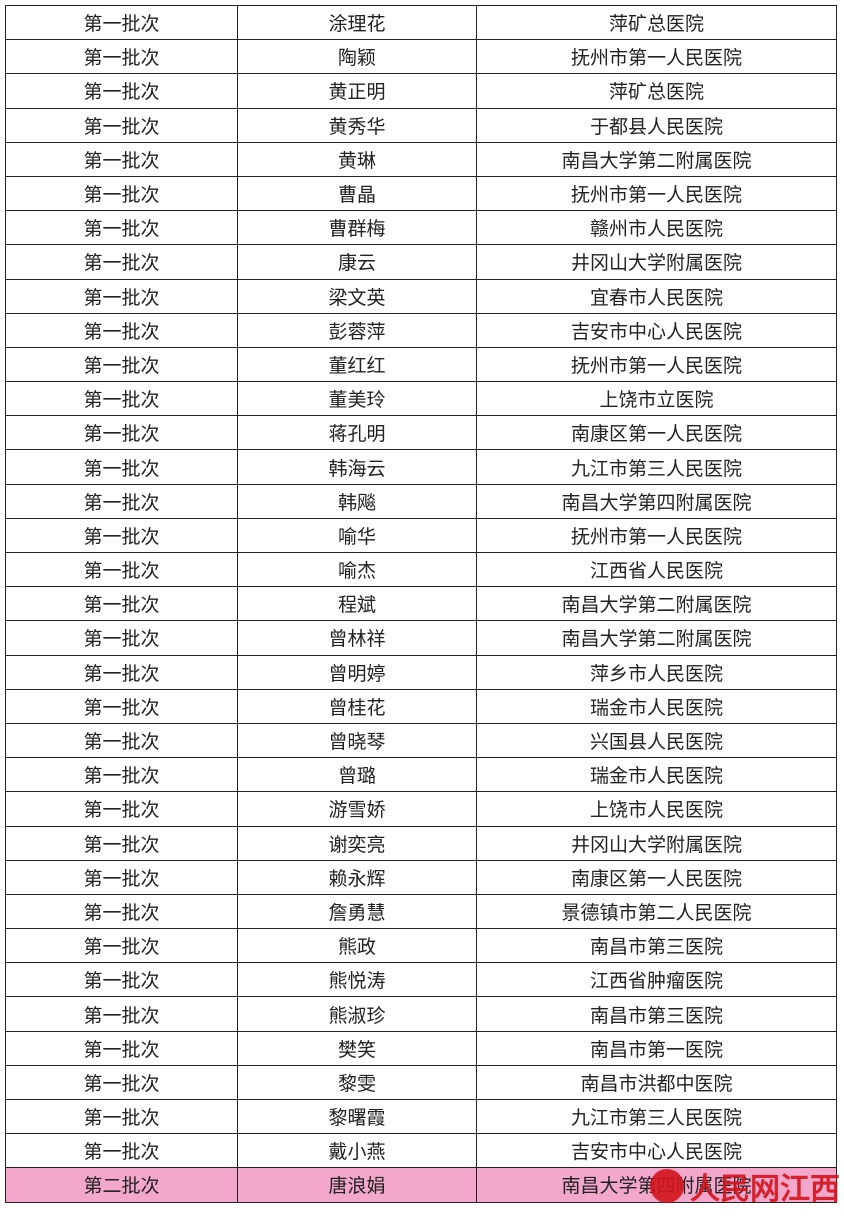 This screenshot has height=1226, width=844. I want to click on doctor-name: 喻华, so click(357, 535).